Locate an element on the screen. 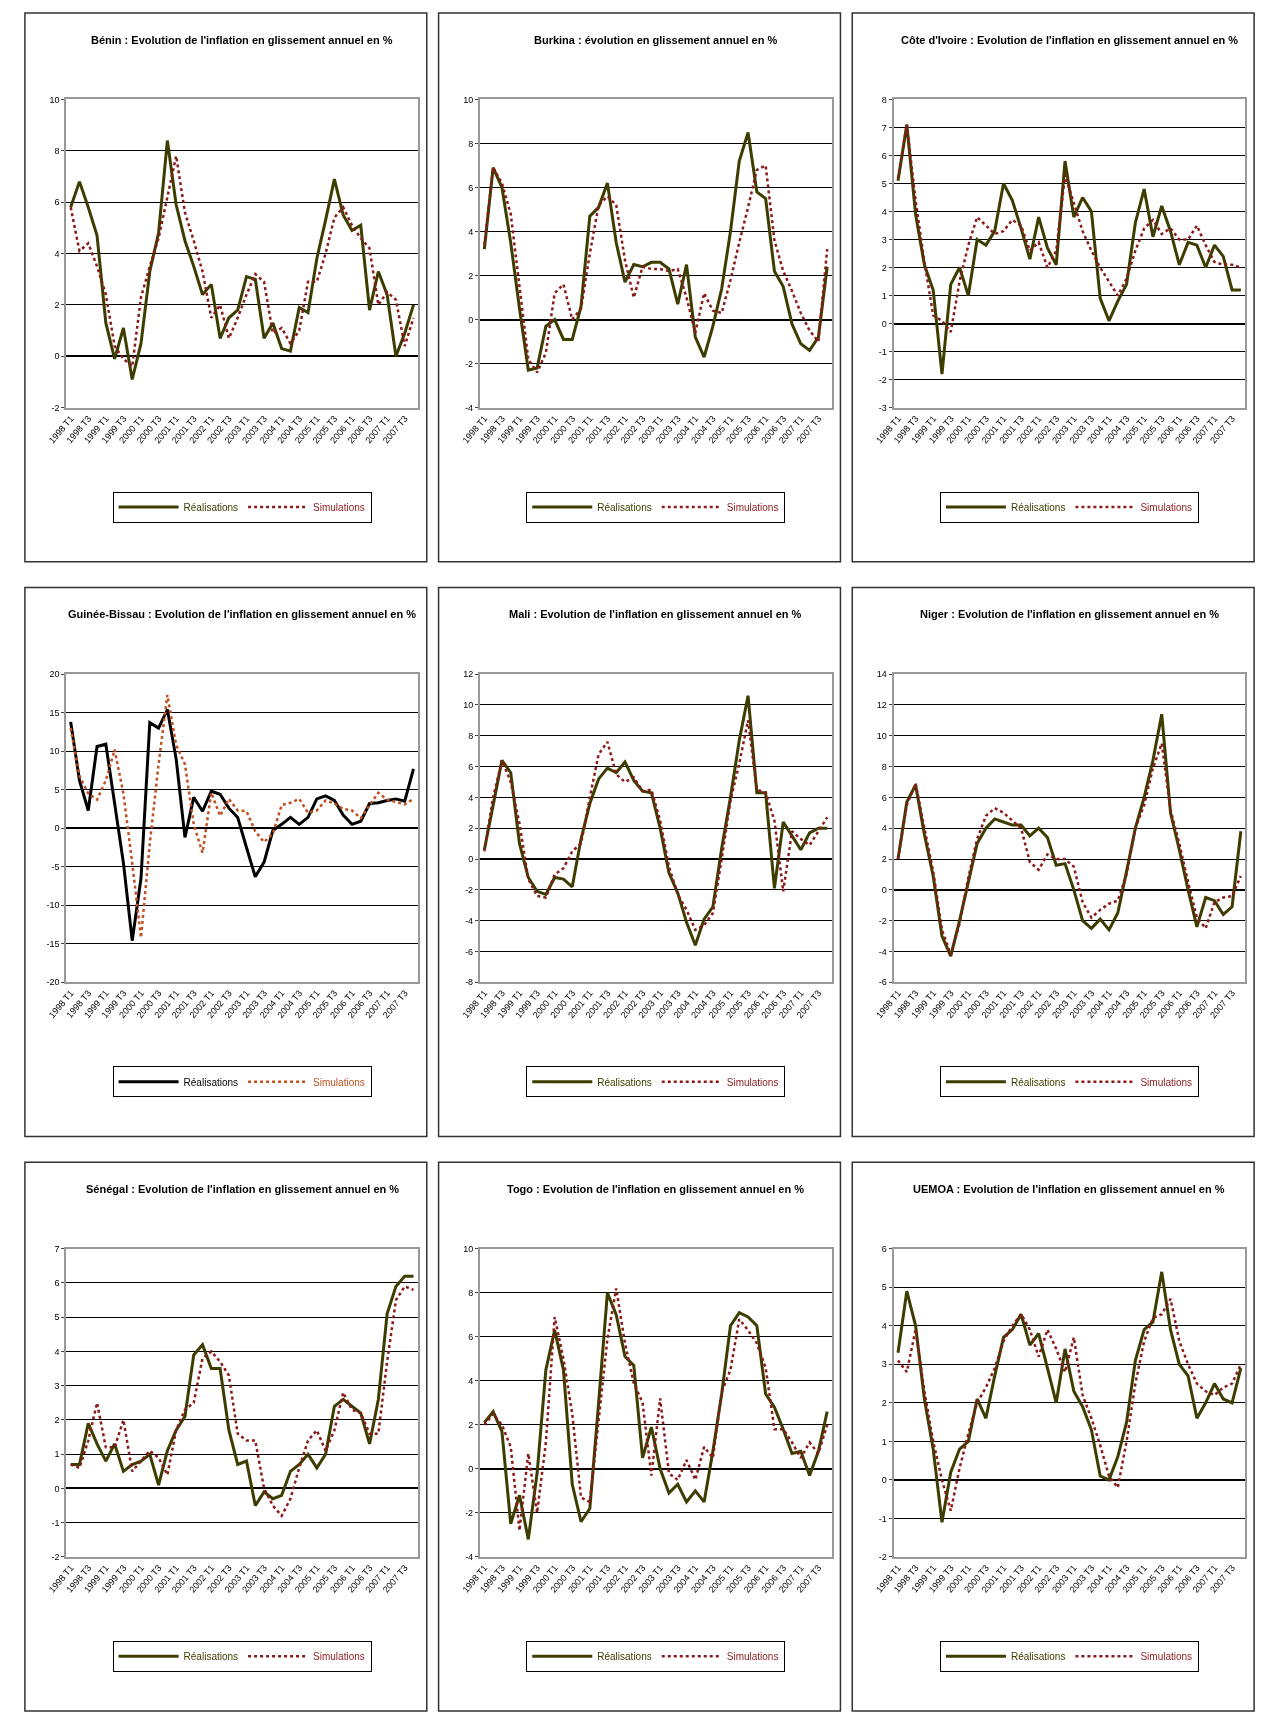 This screenshot has height=1724, width=1261. chart-title: Côte d'Ivoire : Evolution de l'inflation en glissement annuel en % is located at coordinates (1070, 40).